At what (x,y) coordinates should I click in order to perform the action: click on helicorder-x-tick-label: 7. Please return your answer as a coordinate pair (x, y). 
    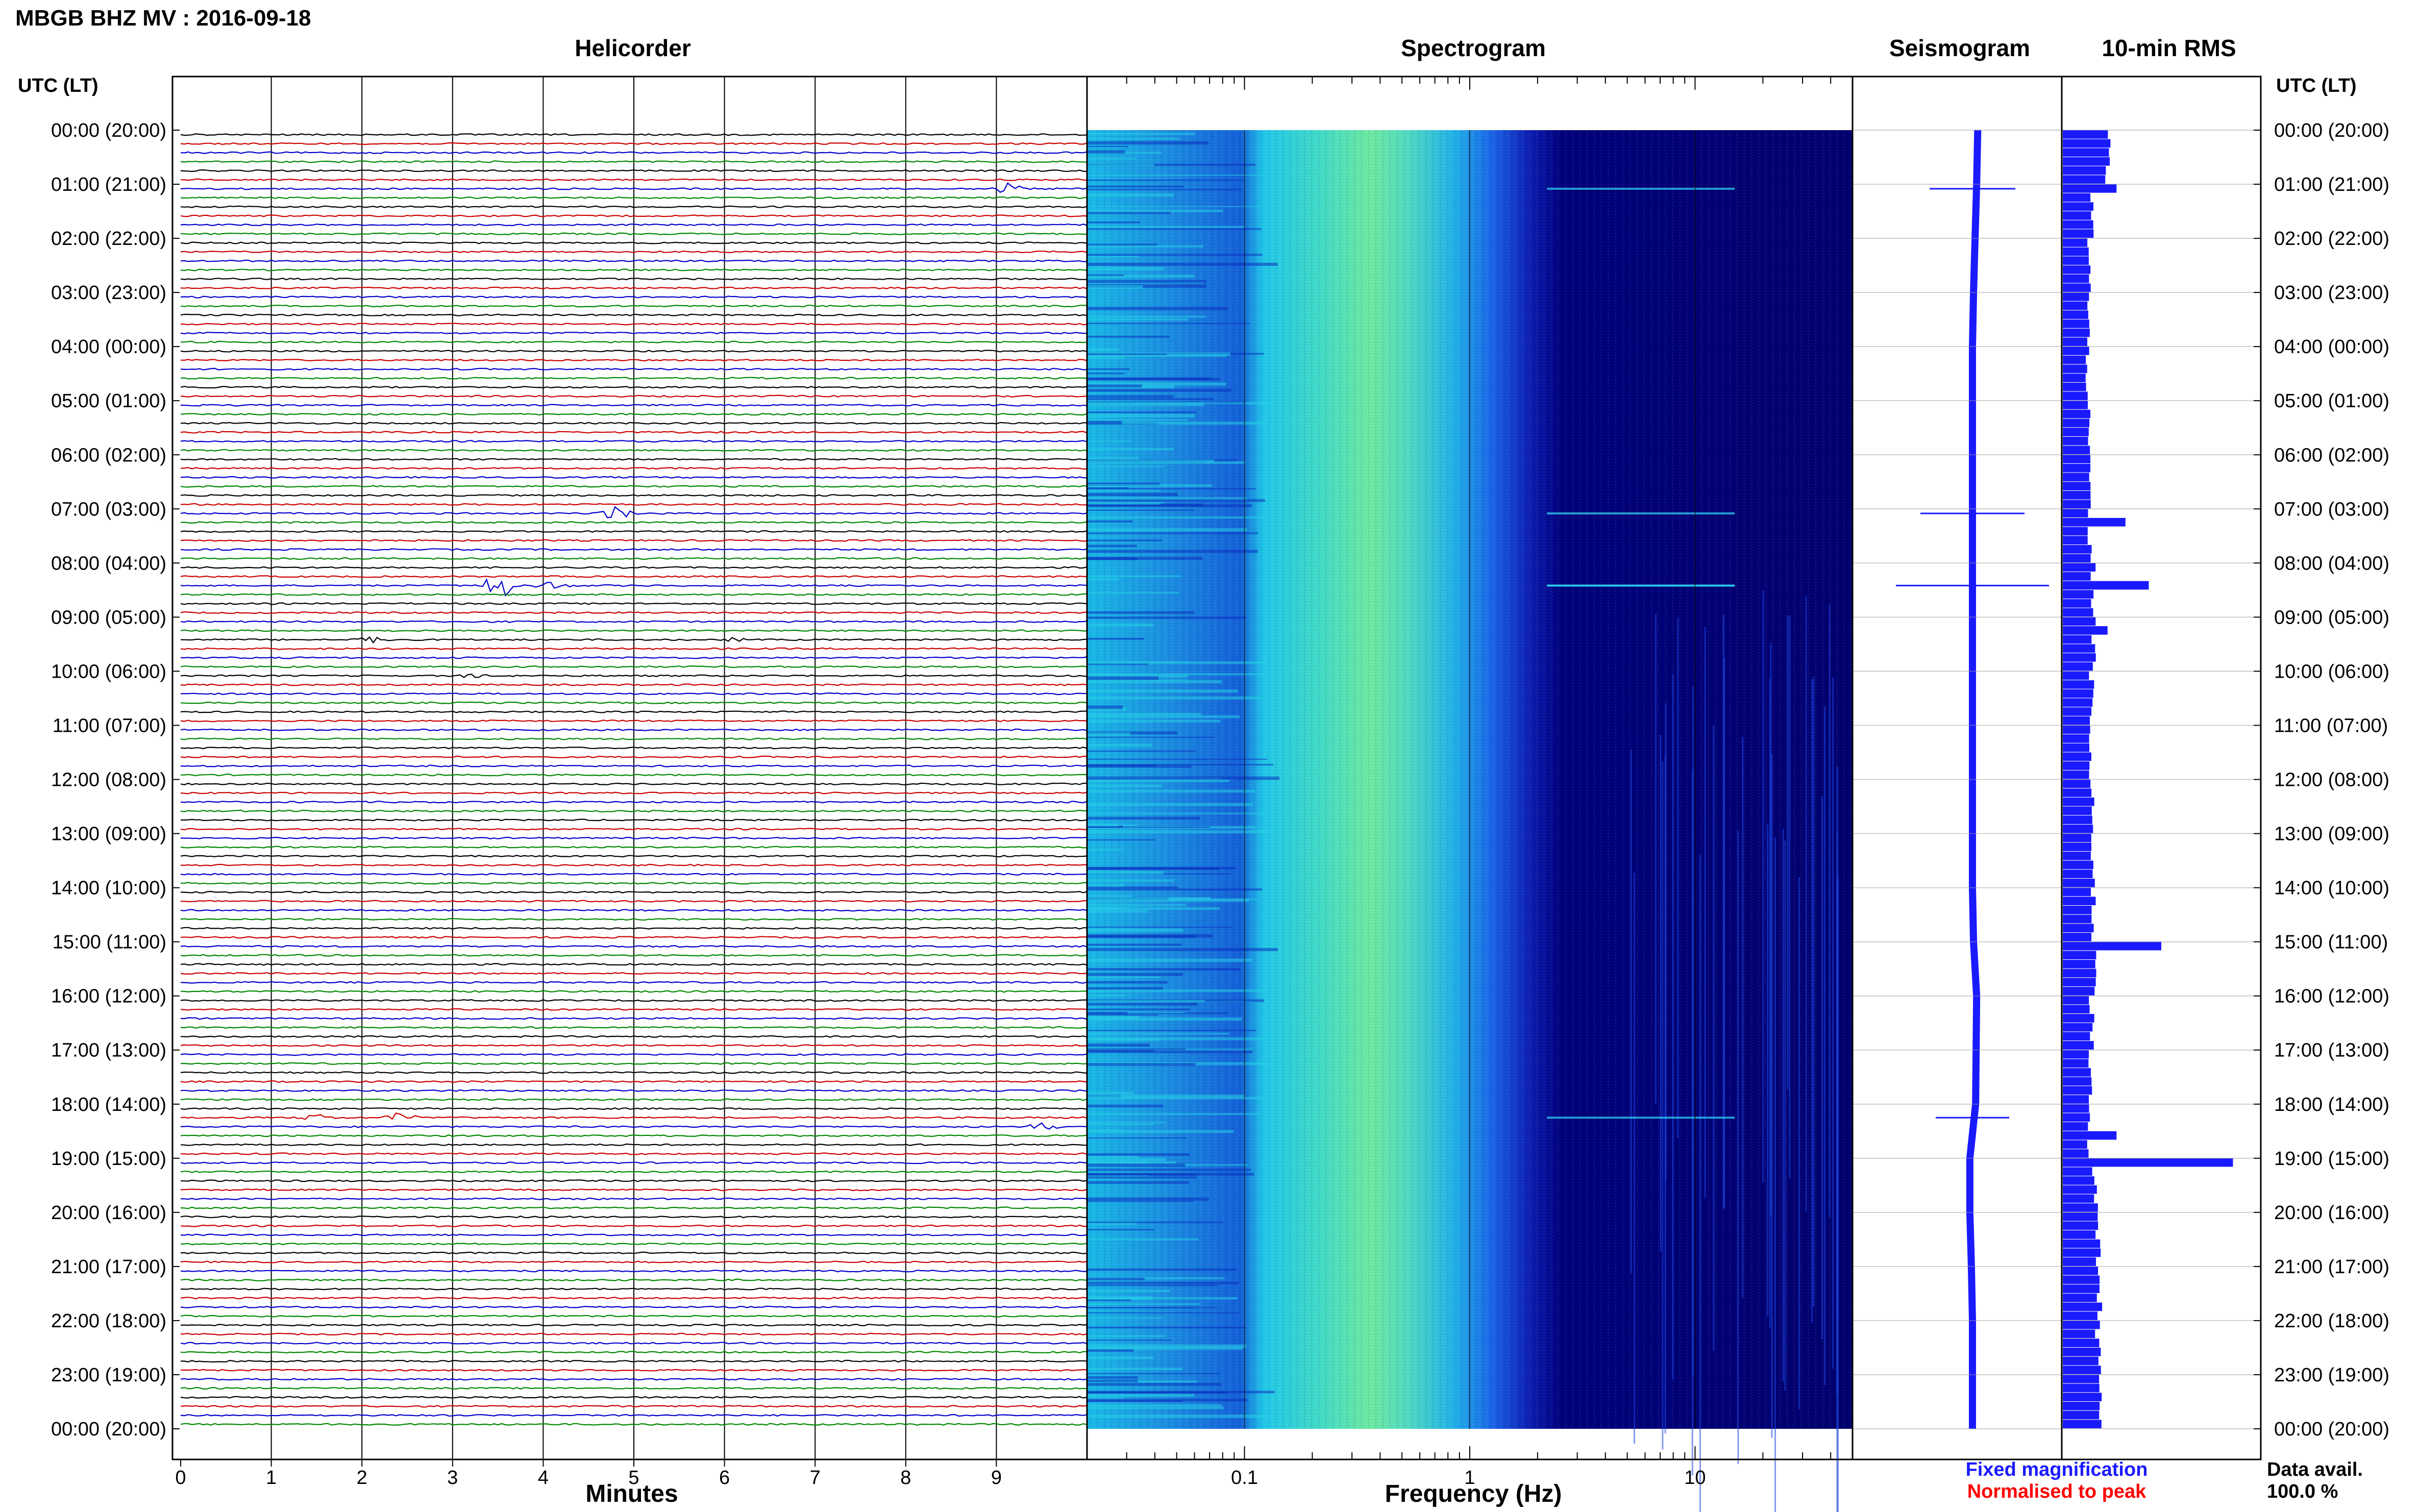
    Looking at the image, I should click on (815, 1478).